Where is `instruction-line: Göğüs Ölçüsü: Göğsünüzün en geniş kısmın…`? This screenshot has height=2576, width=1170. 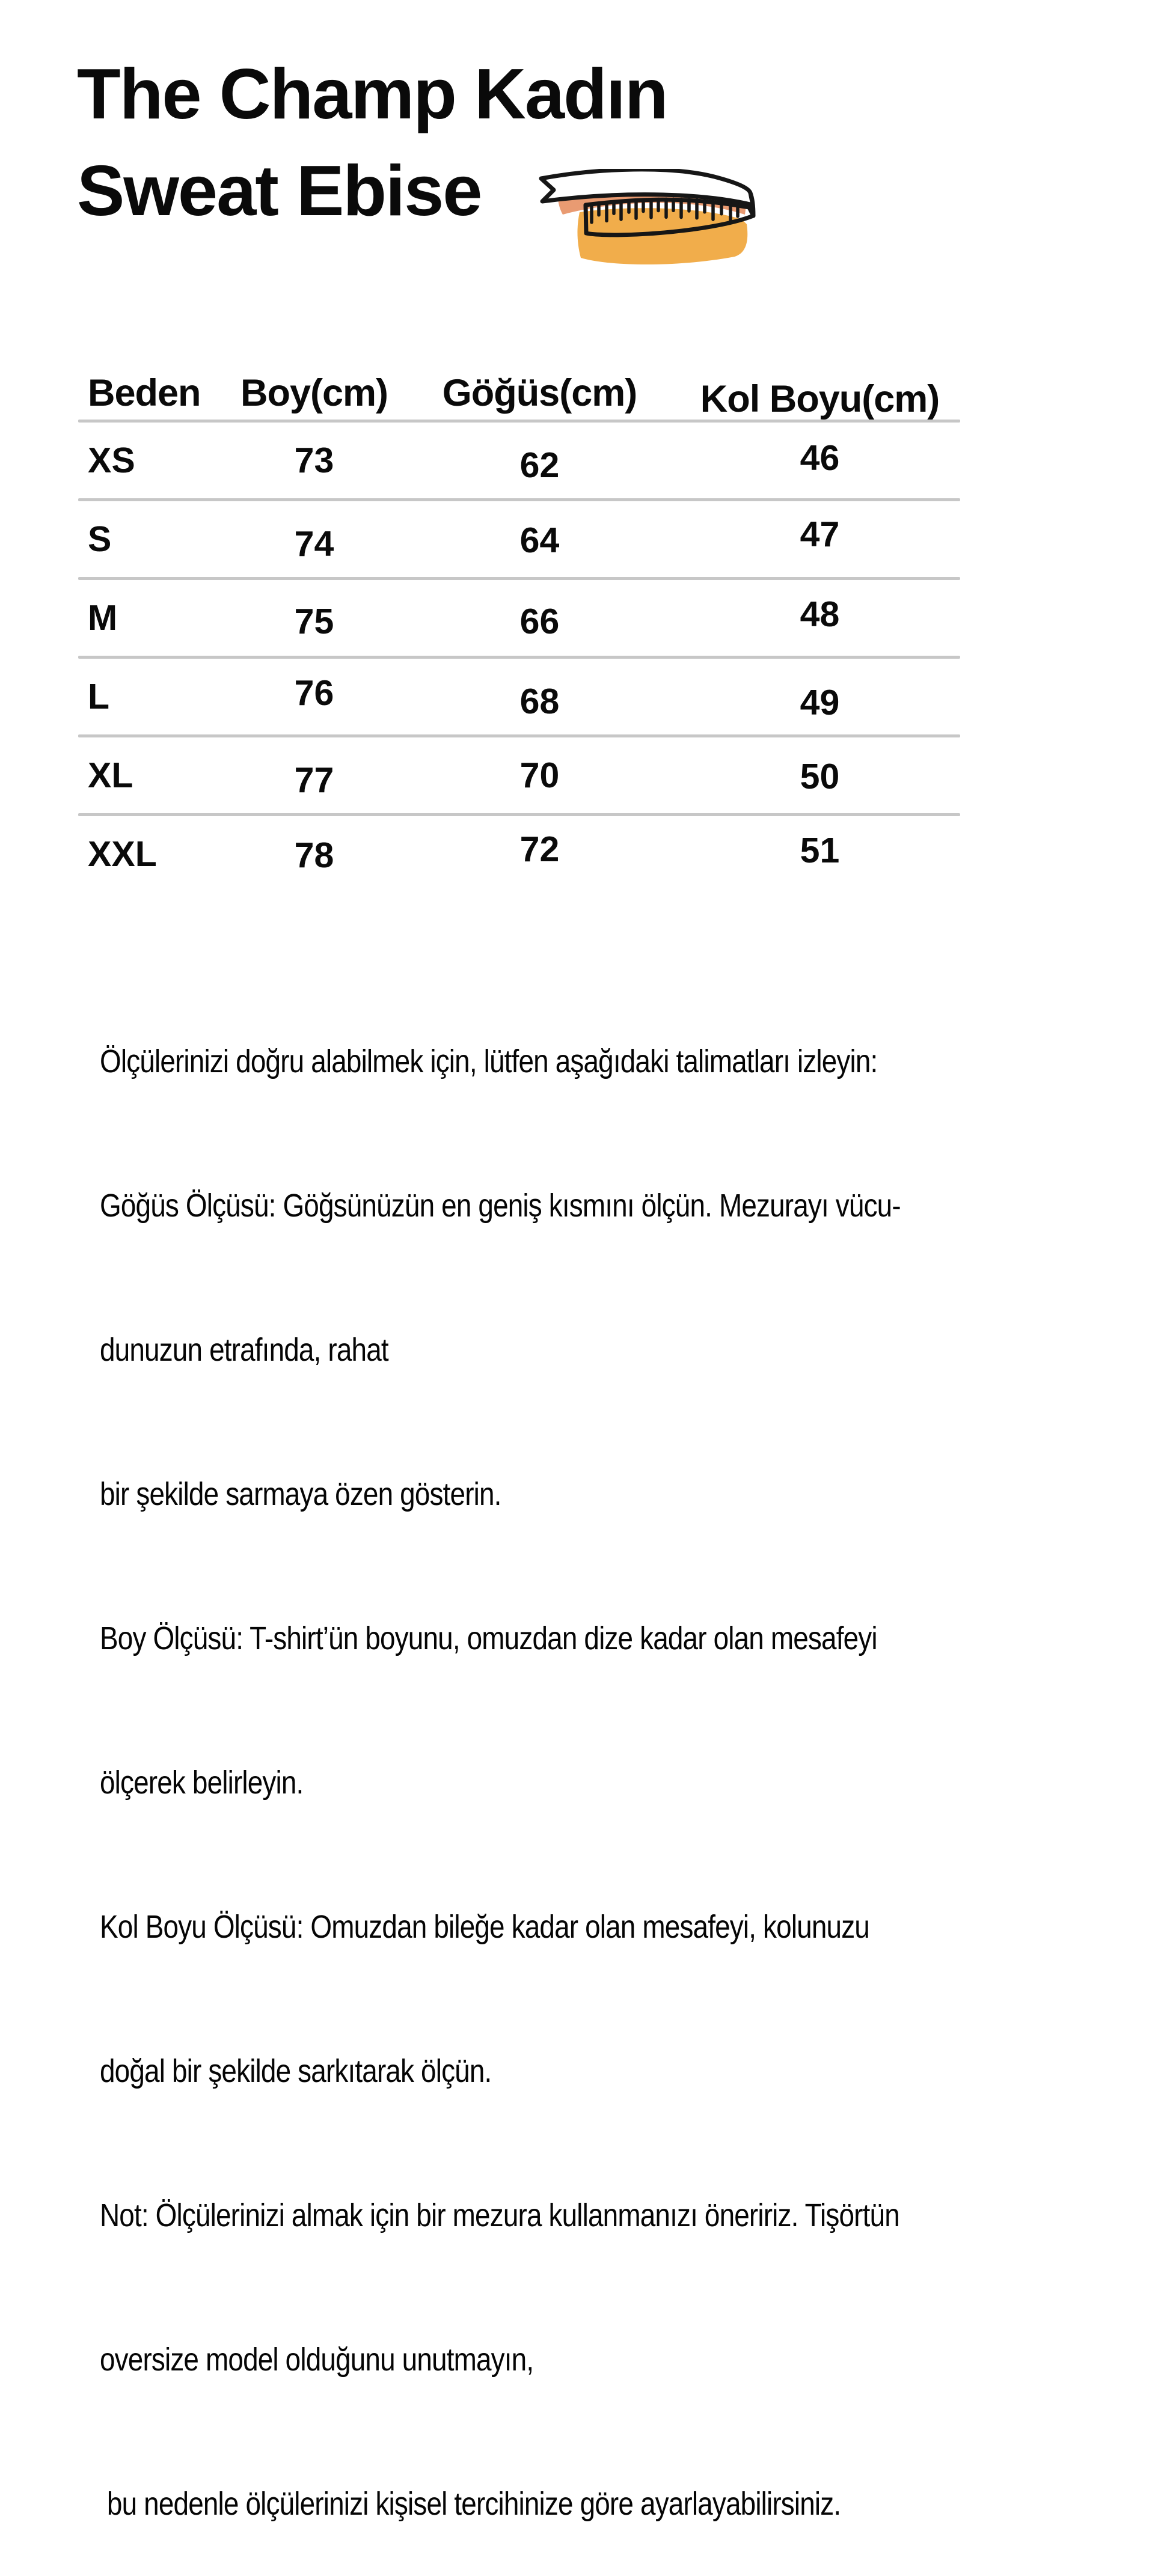 instruction-line: Göğüs Ölçüsü: Göğsünüzün en geniş kısmın… is located at coordinates (500, 1206).